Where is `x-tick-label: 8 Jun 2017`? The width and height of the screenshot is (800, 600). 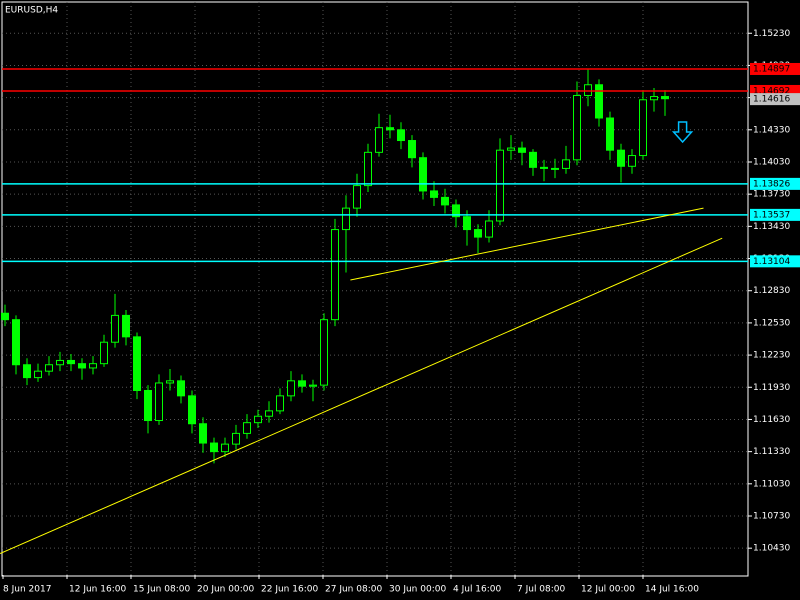
x-tick-label: 8 Jun 2017 is located at coordinates (27, 590).